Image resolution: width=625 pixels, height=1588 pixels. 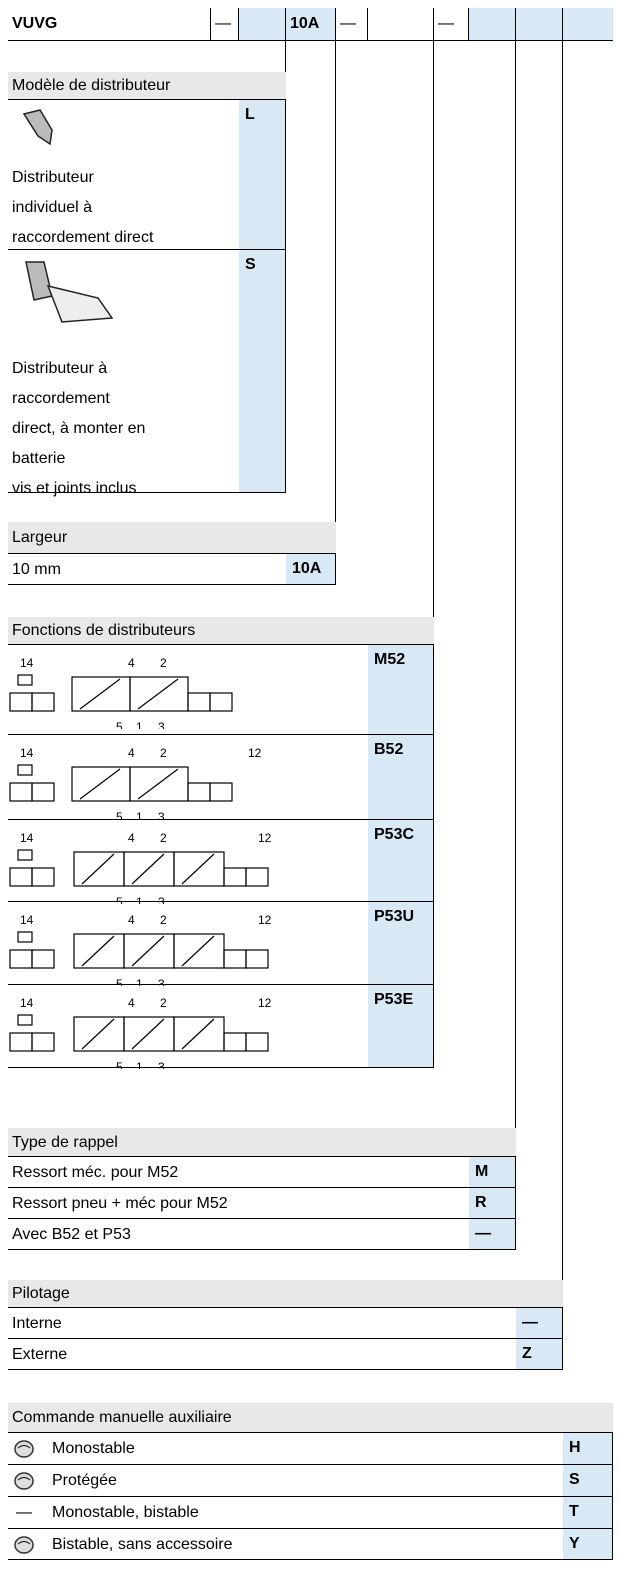 I want to click on product-image, so click(x=69, y=292).